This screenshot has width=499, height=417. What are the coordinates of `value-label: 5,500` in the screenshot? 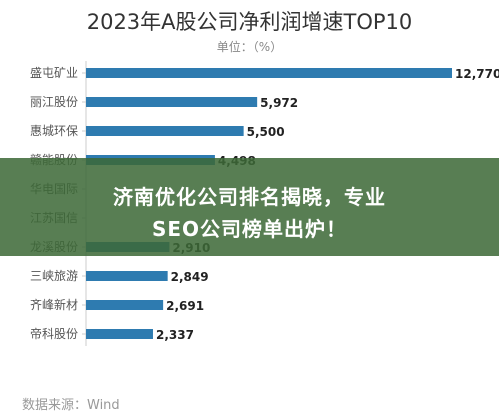 It's located at (266, 132).